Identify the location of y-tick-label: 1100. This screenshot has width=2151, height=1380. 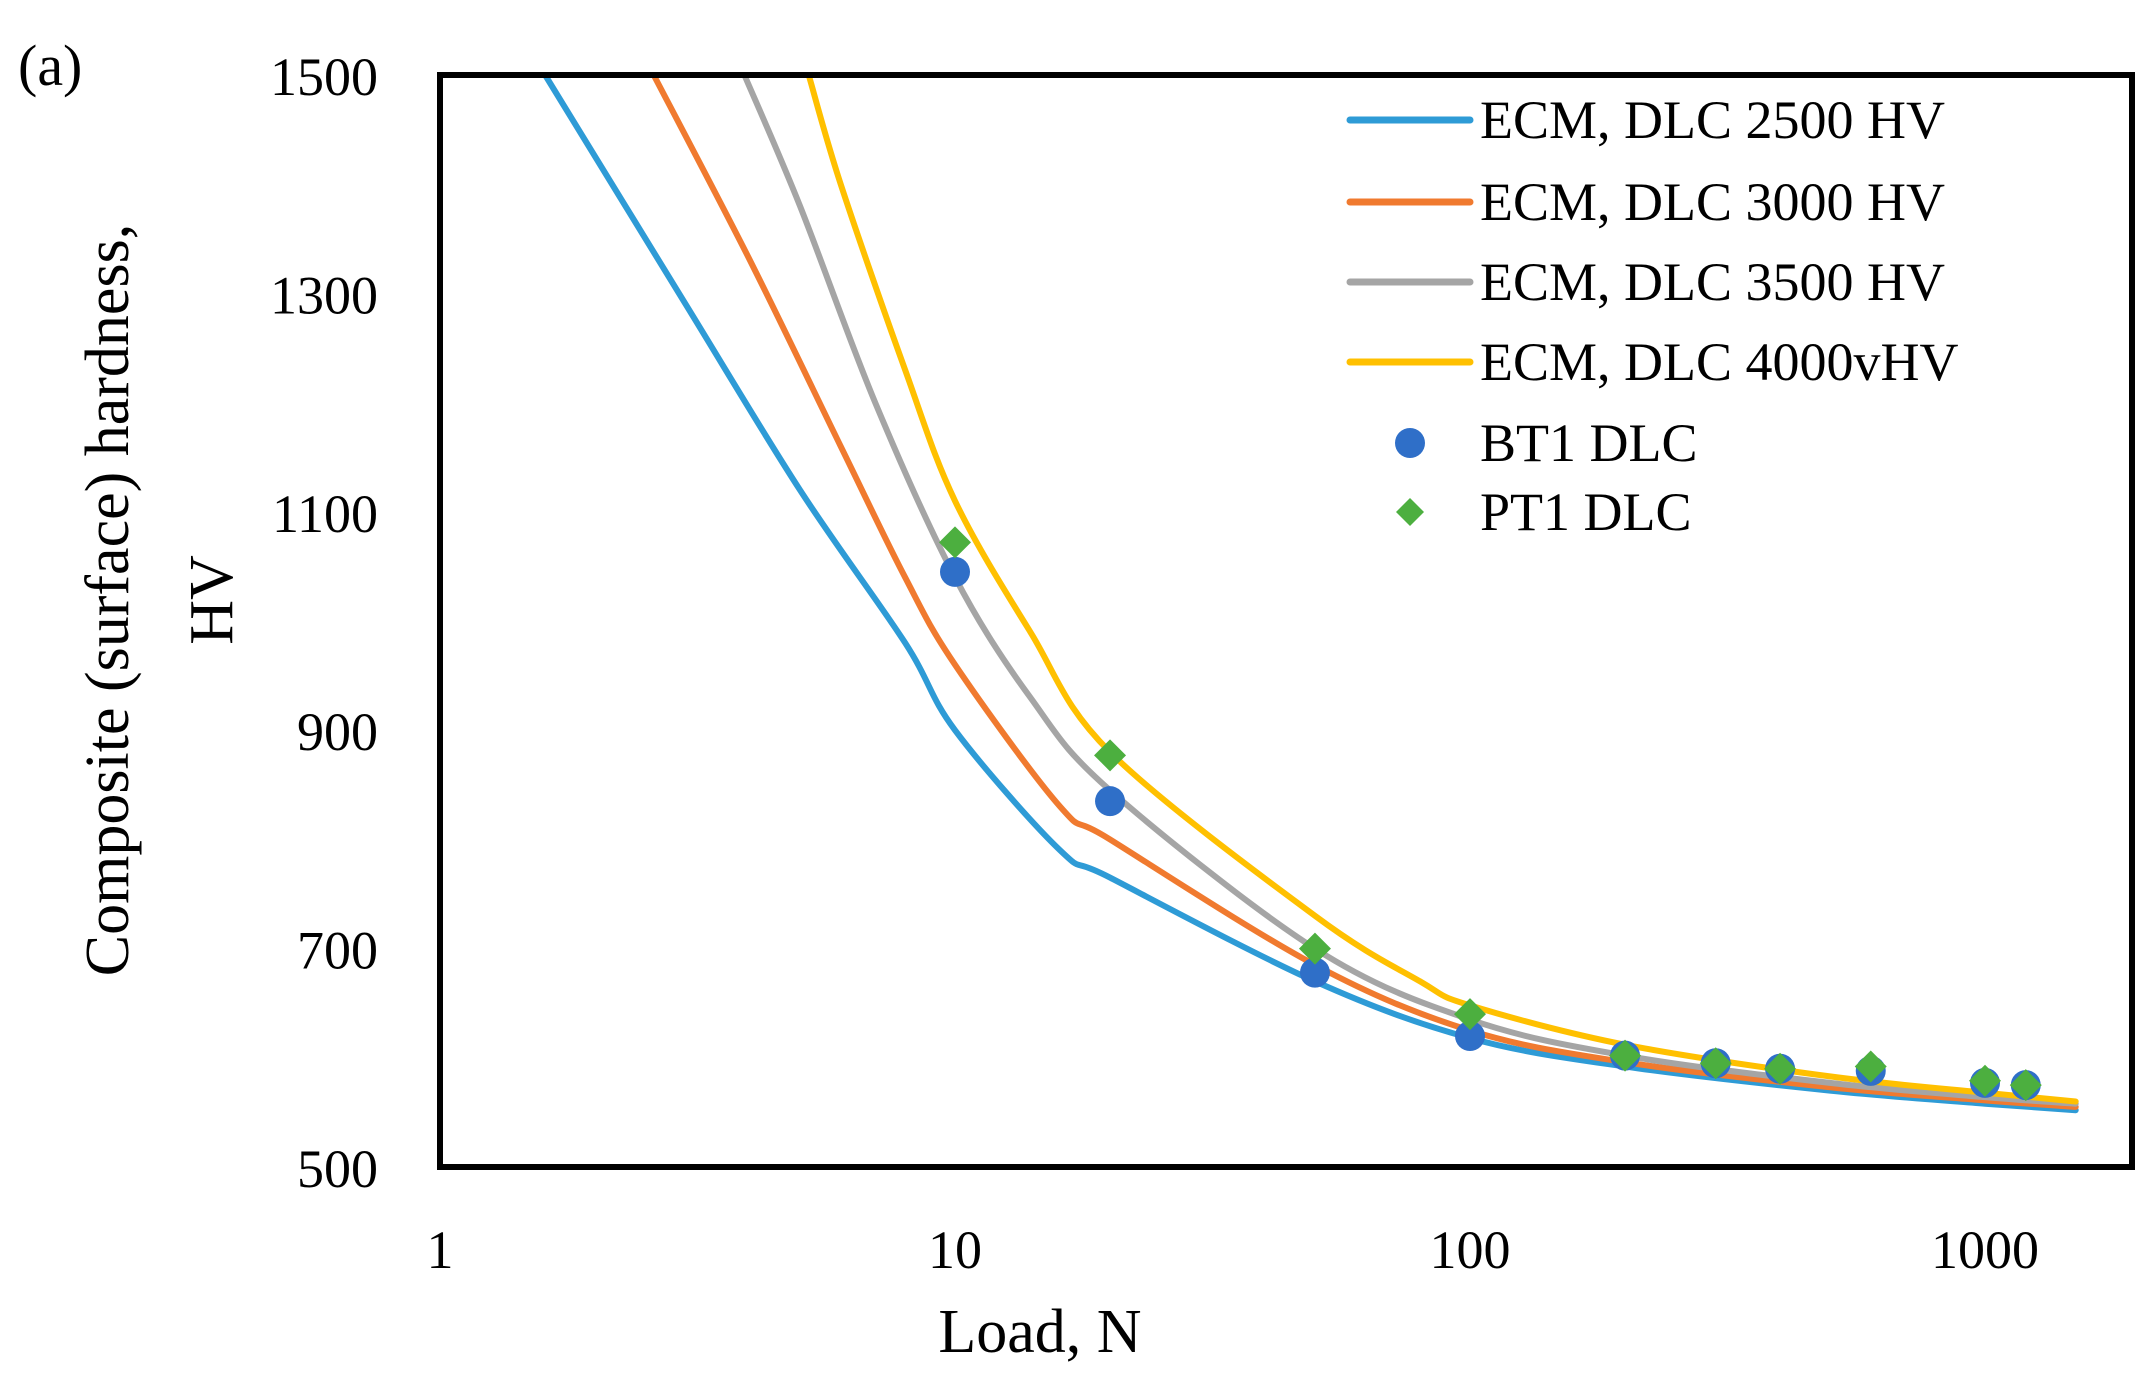
(325, 514).